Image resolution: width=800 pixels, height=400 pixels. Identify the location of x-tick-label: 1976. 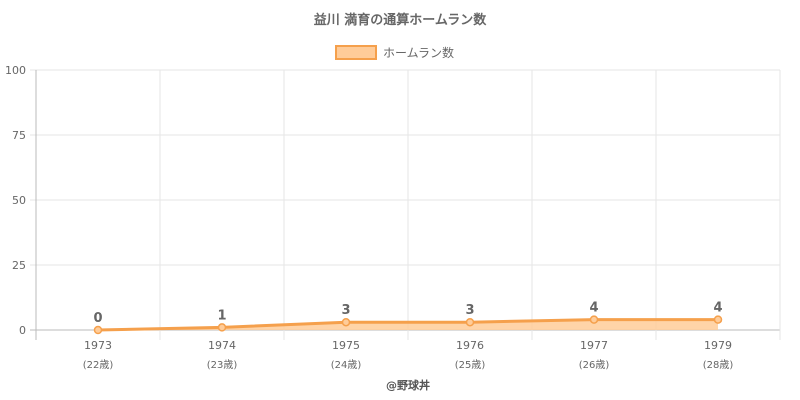
(470, 345).